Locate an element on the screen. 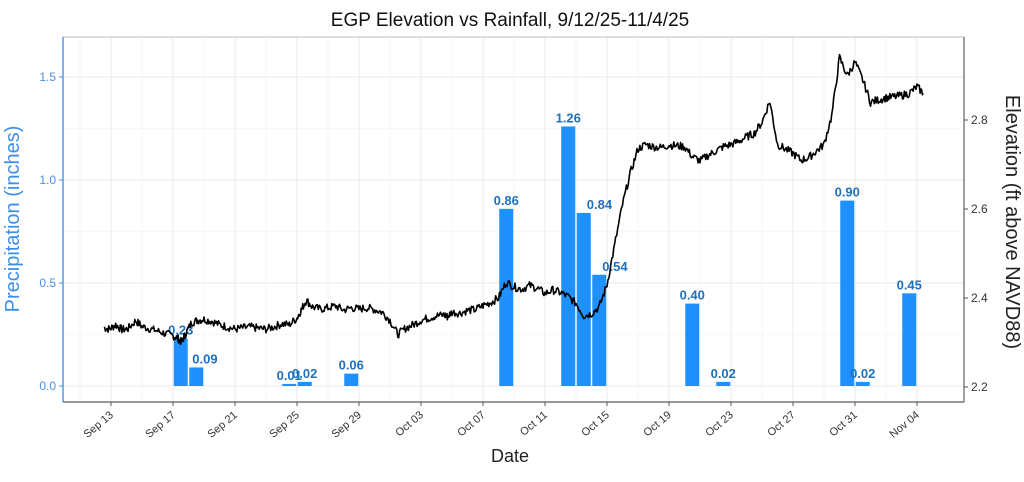 This screenshot has height=482, width=1024. left-tick-label: 1.0 is located at coordinates (47, 180).